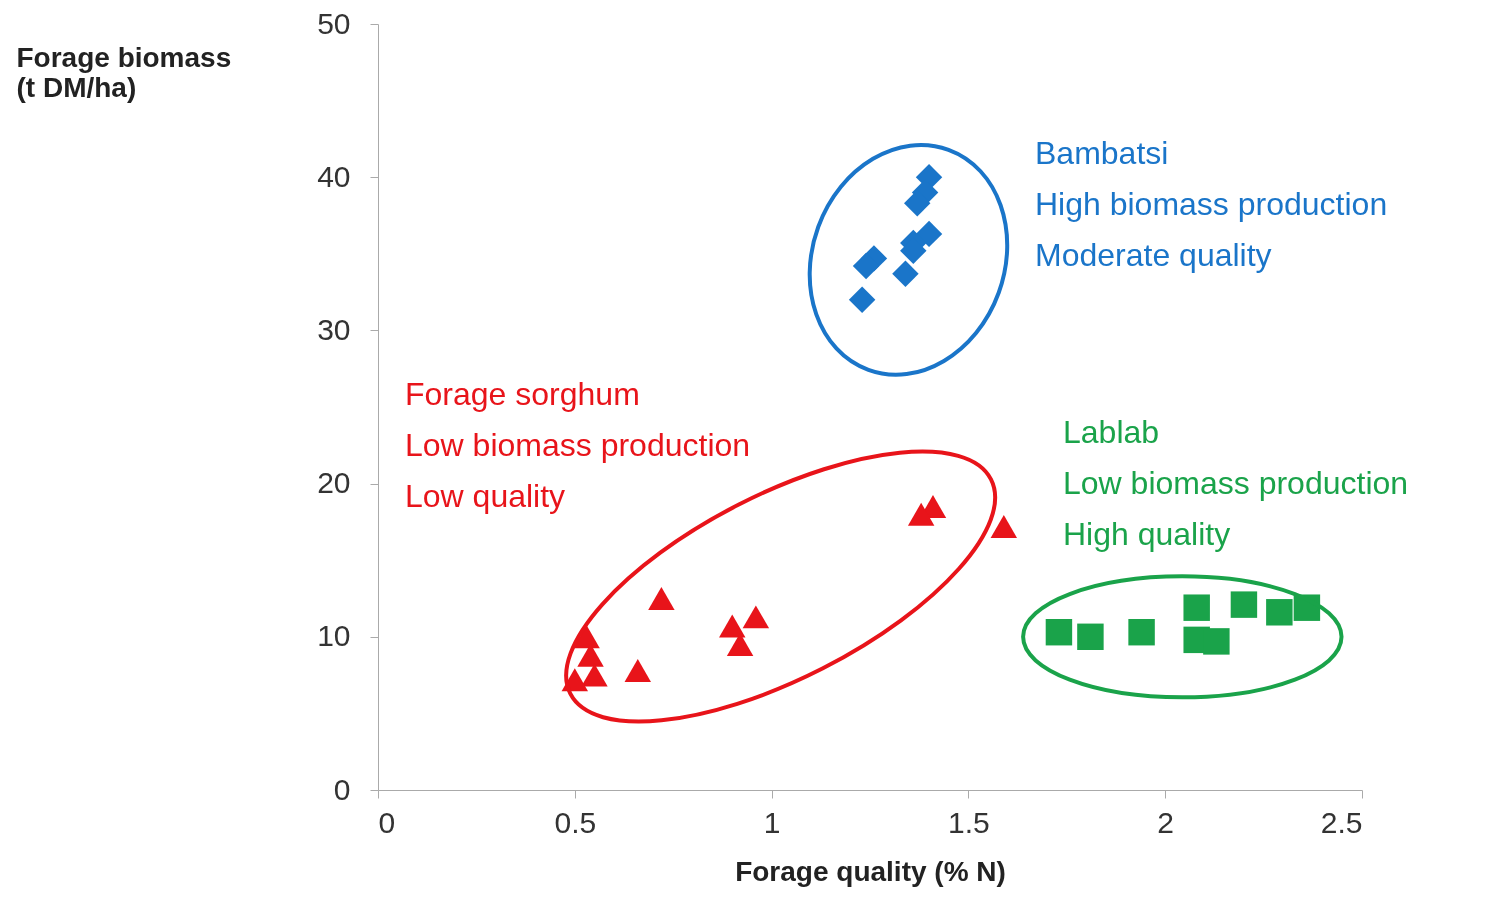 The height and width of the screenshot is (918, 1486). I want to click on x-tick-label: 1.5, so click(969, 822).